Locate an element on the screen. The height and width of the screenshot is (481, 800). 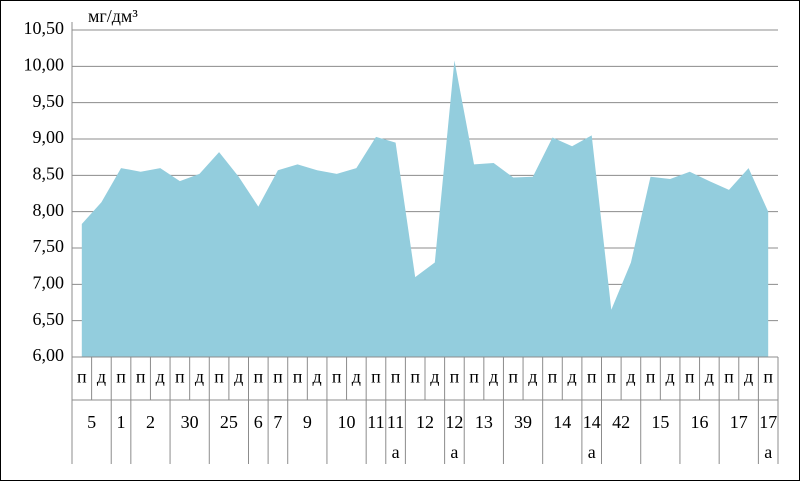
x-group-label: 9 is located at coordinates (307, 422).